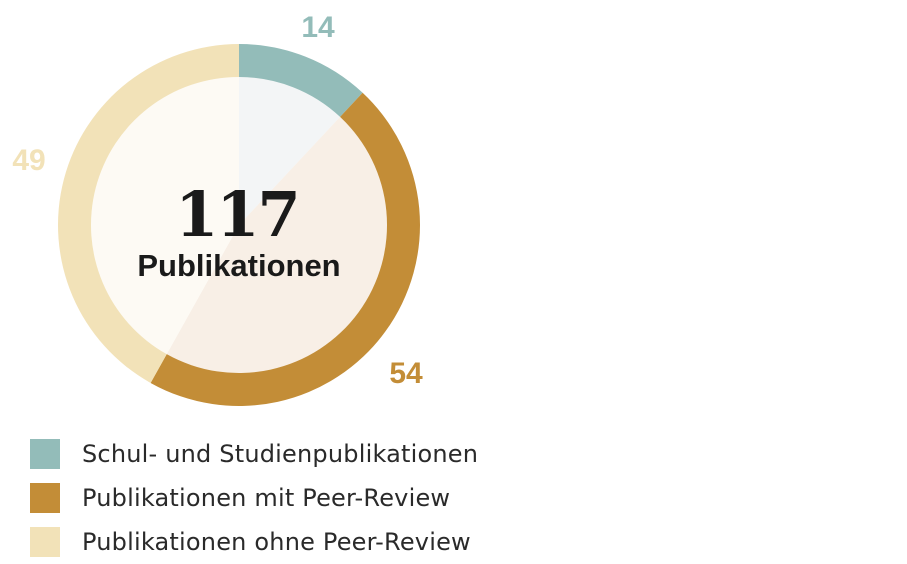  I want to click on legend-label: Publikationen ohne Peer-Review, so click(276, 542).